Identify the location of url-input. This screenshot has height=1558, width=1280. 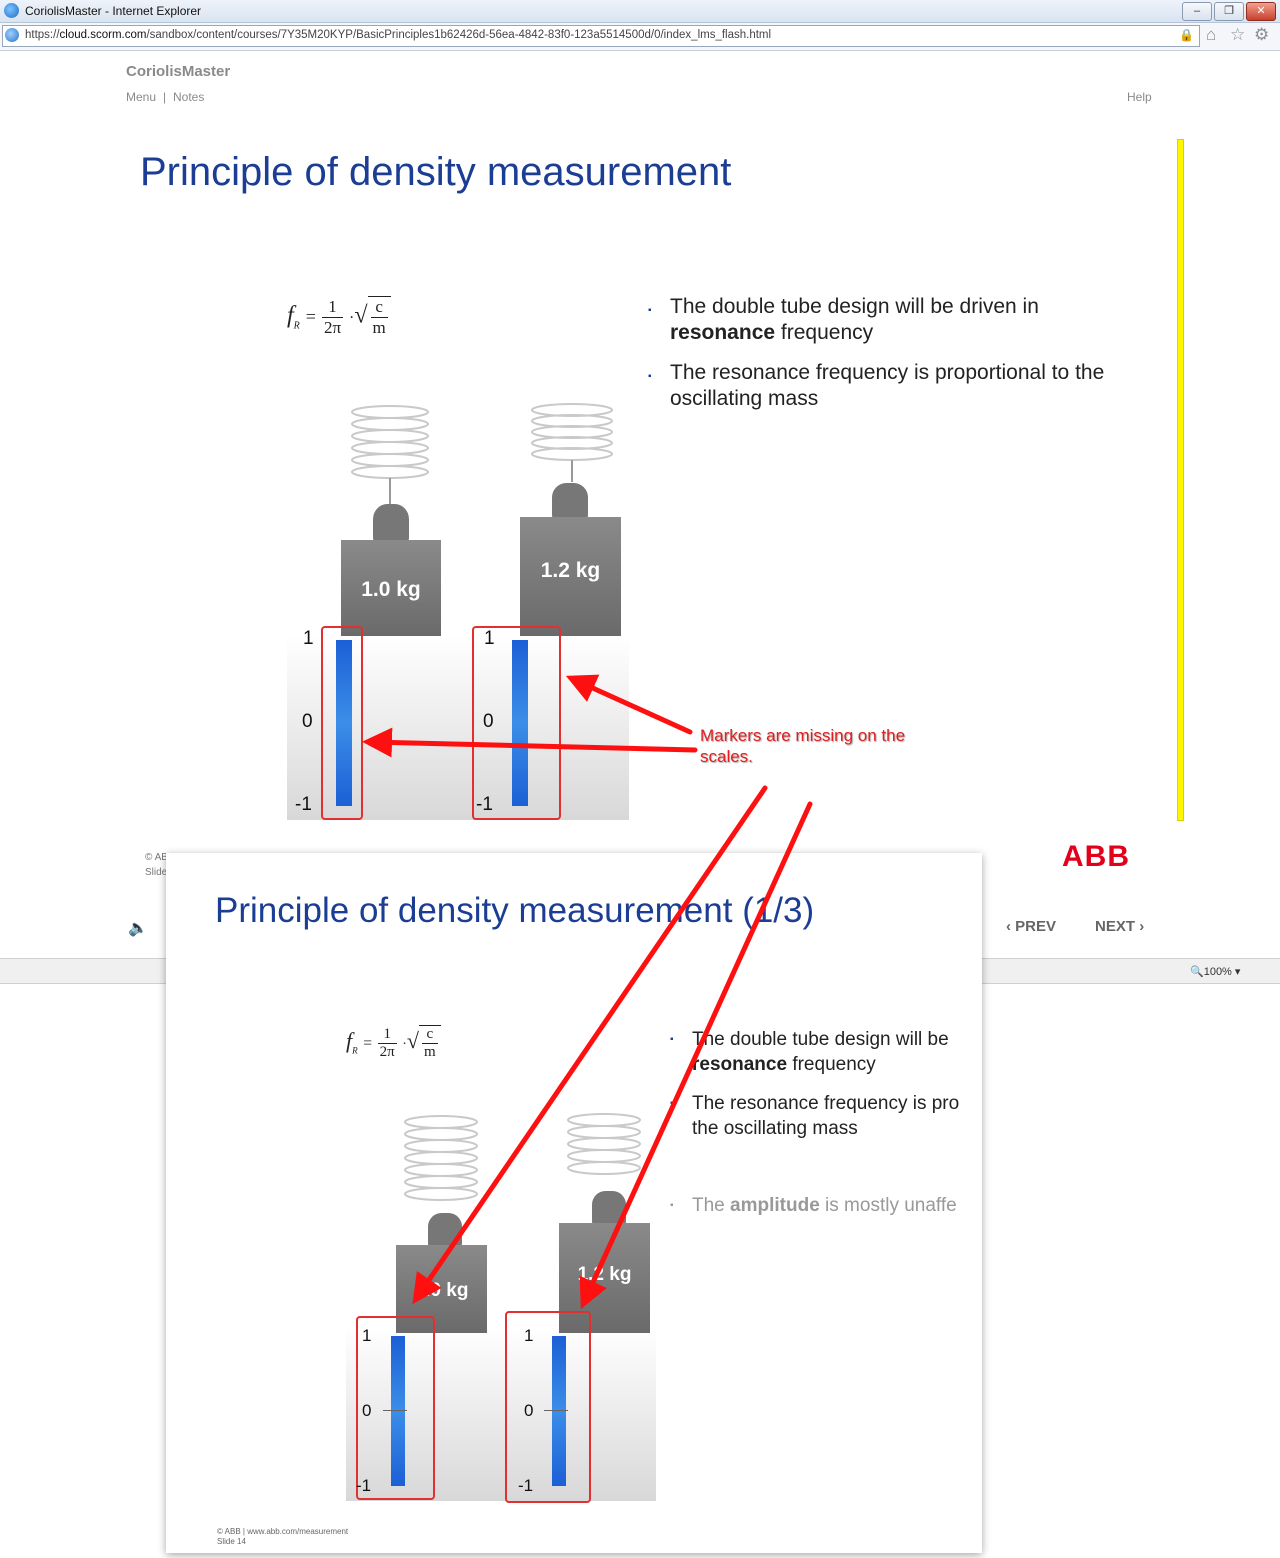
(601, 36).